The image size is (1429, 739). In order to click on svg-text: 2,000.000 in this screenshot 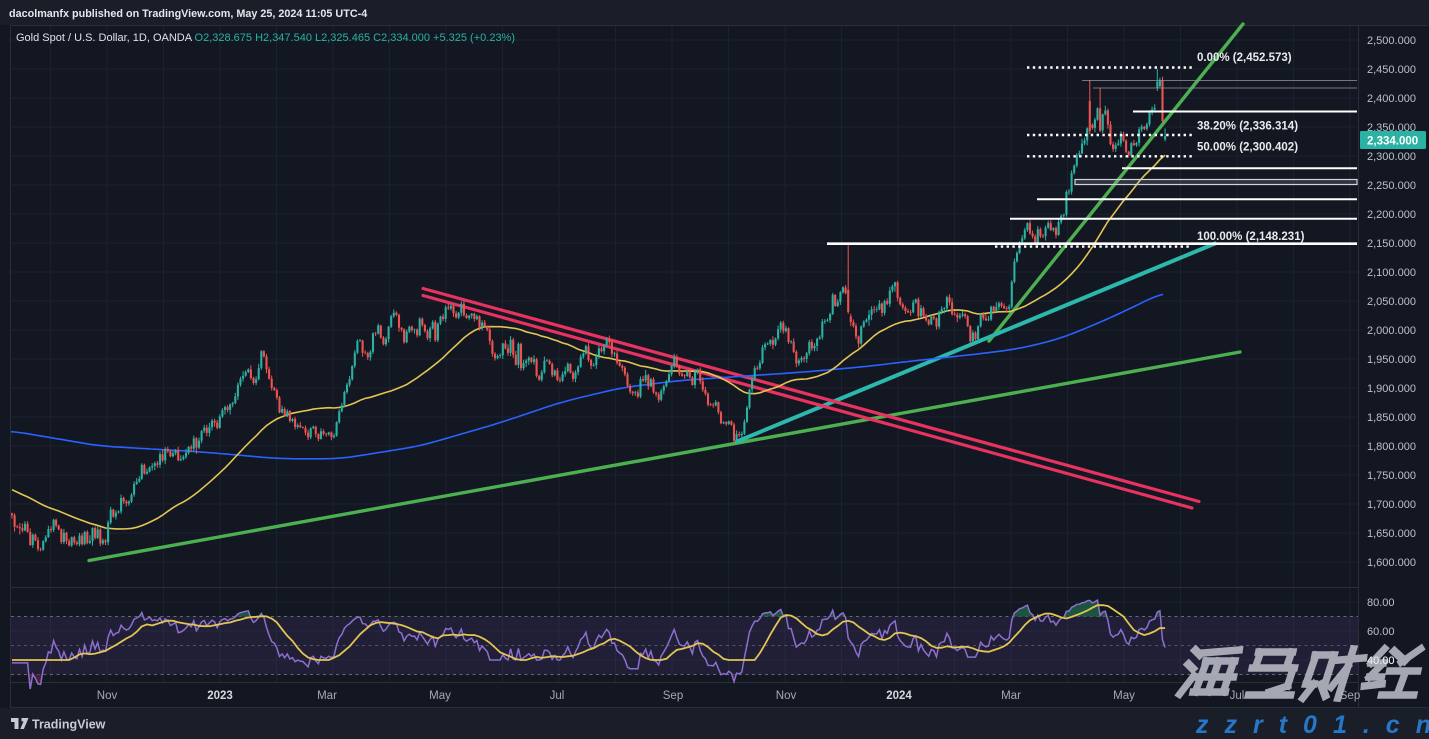, I will do `click(1391, 331)`.